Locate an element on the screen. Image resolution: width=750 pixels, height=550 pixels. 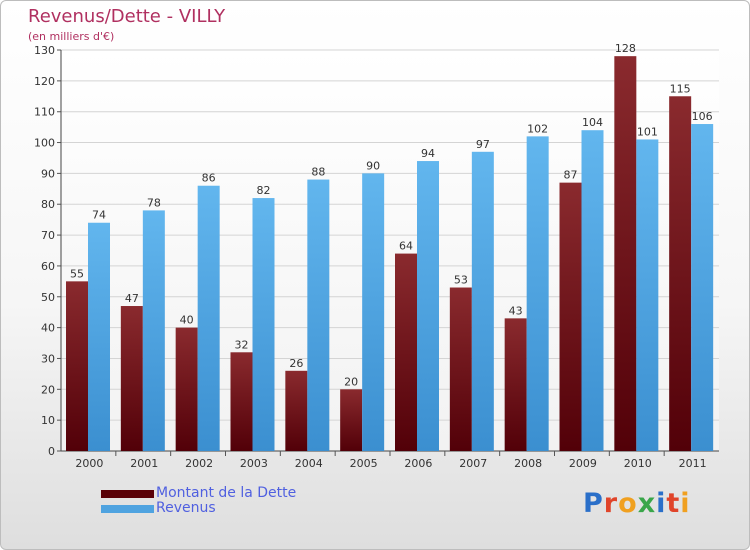
data-label-revenus-2001: 78 is located at coordinates (154, 202).